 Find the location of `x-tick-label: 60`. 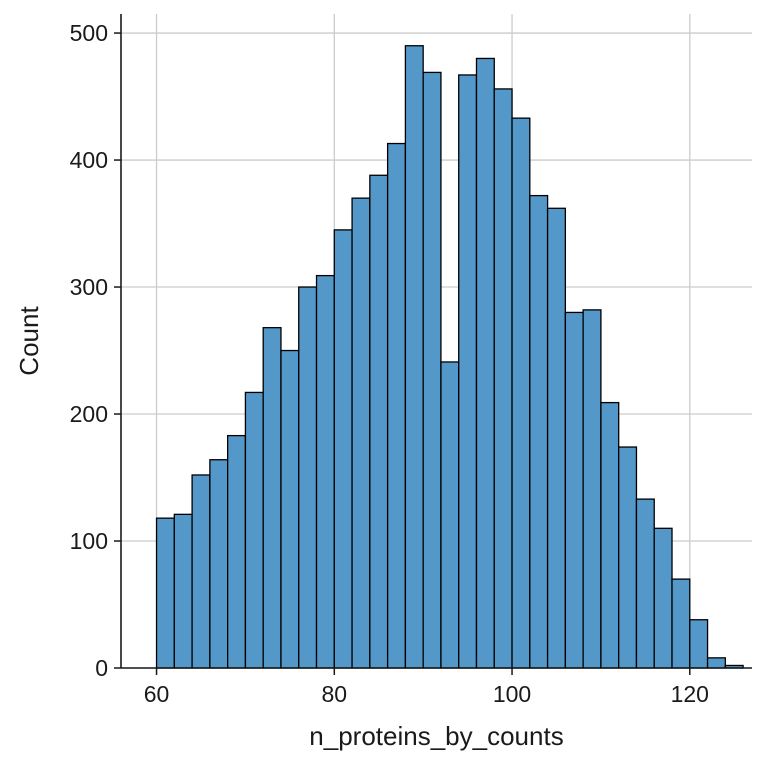

x-tick-label: 60 is located at coordinates (157, 694).